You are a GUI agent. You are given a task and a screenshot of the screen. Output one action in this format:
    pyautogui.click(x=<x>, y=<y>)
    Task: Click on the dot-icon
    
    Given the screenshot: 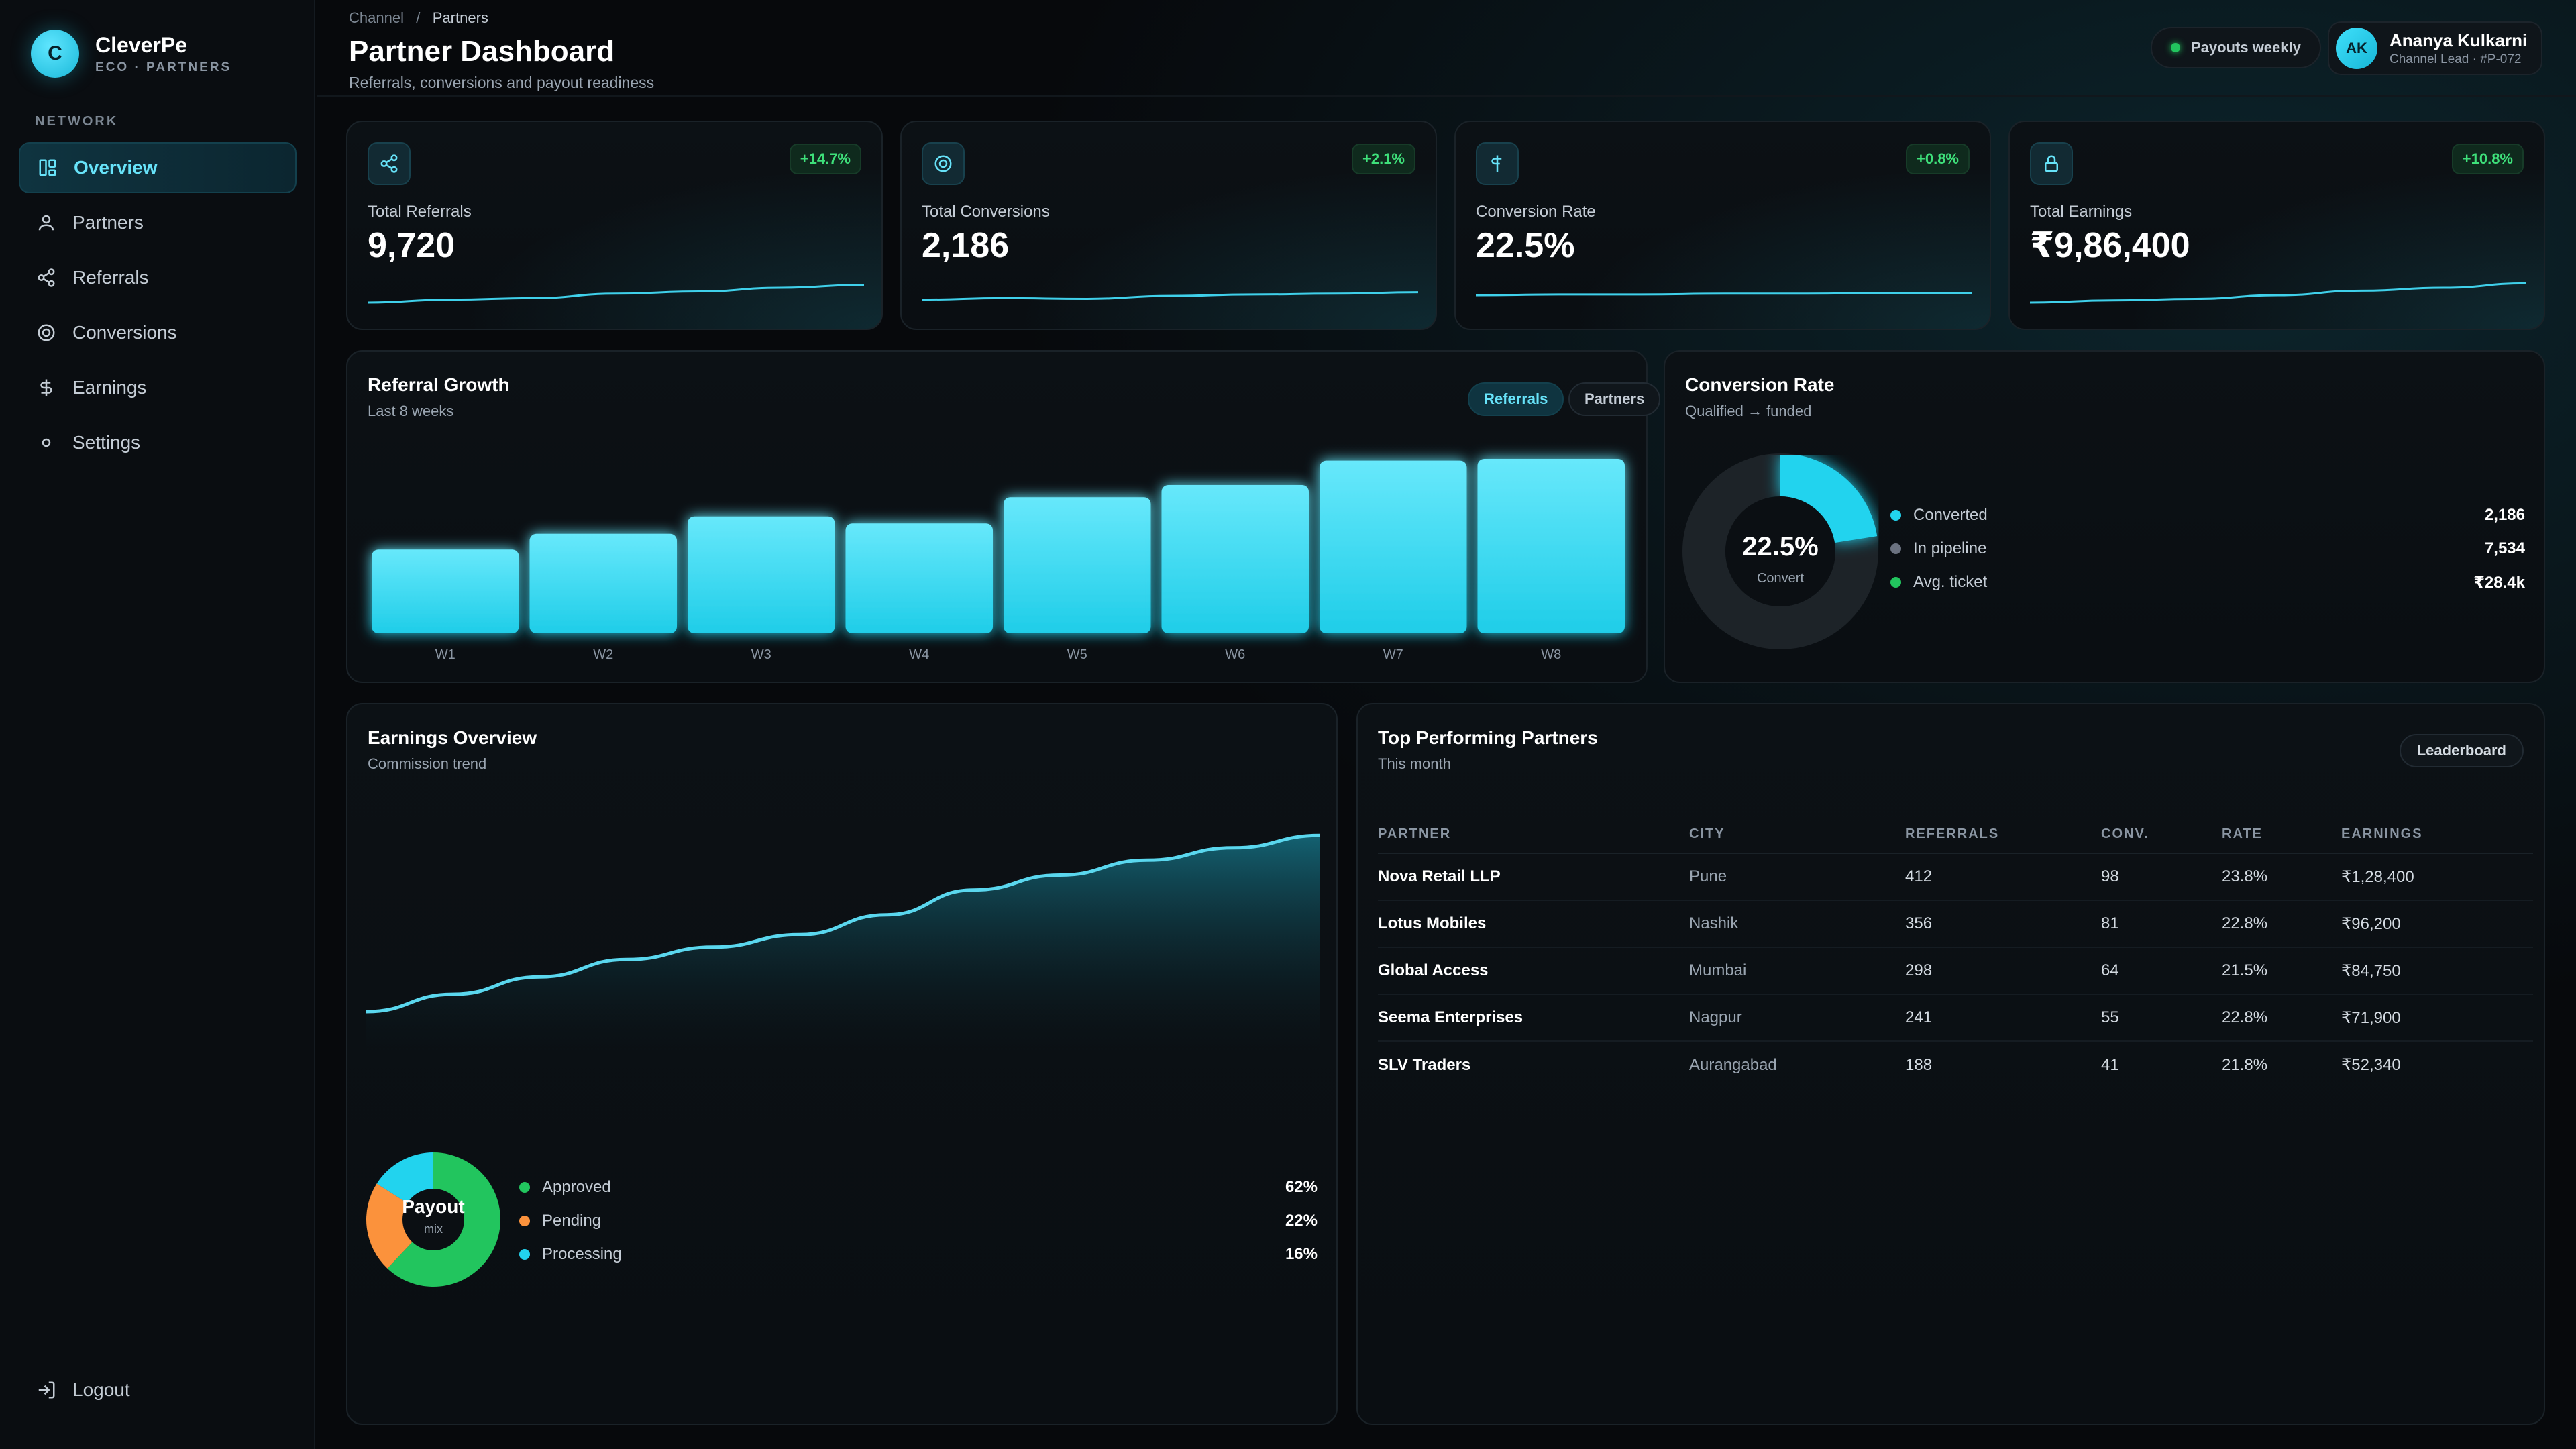 What is the action you would take?
    pyautogui.click(x=46, y=442)
    